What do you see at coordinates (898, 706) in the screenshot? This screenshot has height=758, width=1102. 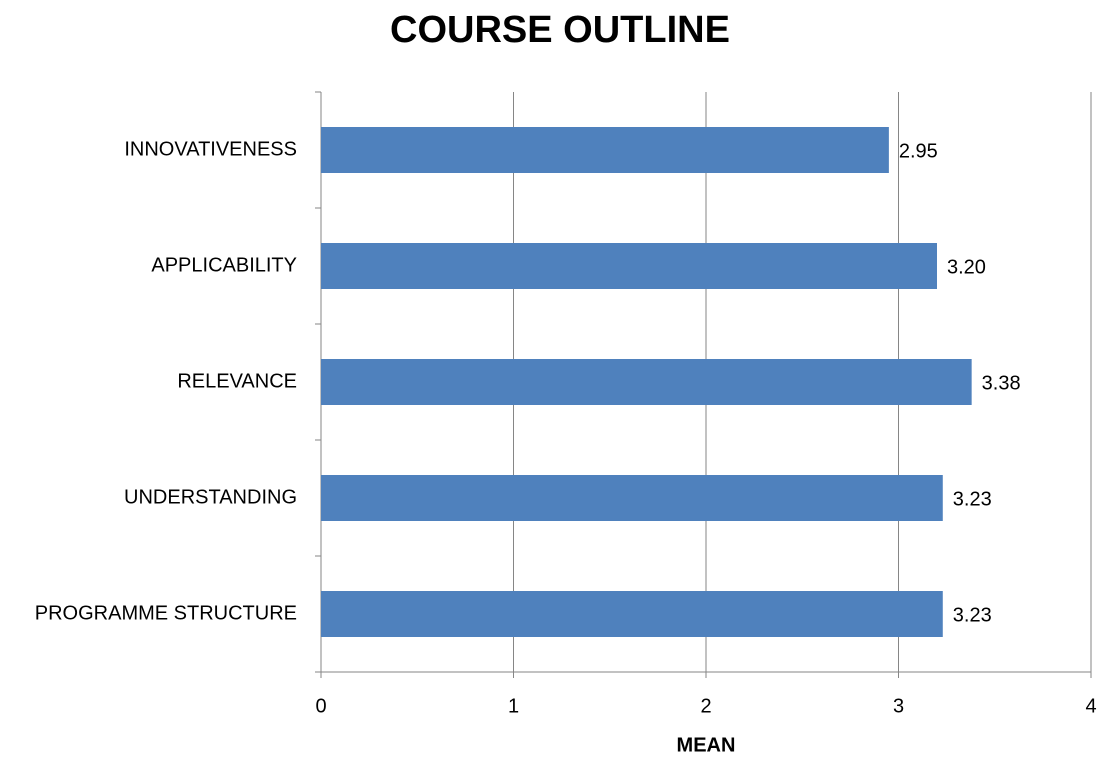 I see `x-tick-label: 3` at bounding box center [898, 706].